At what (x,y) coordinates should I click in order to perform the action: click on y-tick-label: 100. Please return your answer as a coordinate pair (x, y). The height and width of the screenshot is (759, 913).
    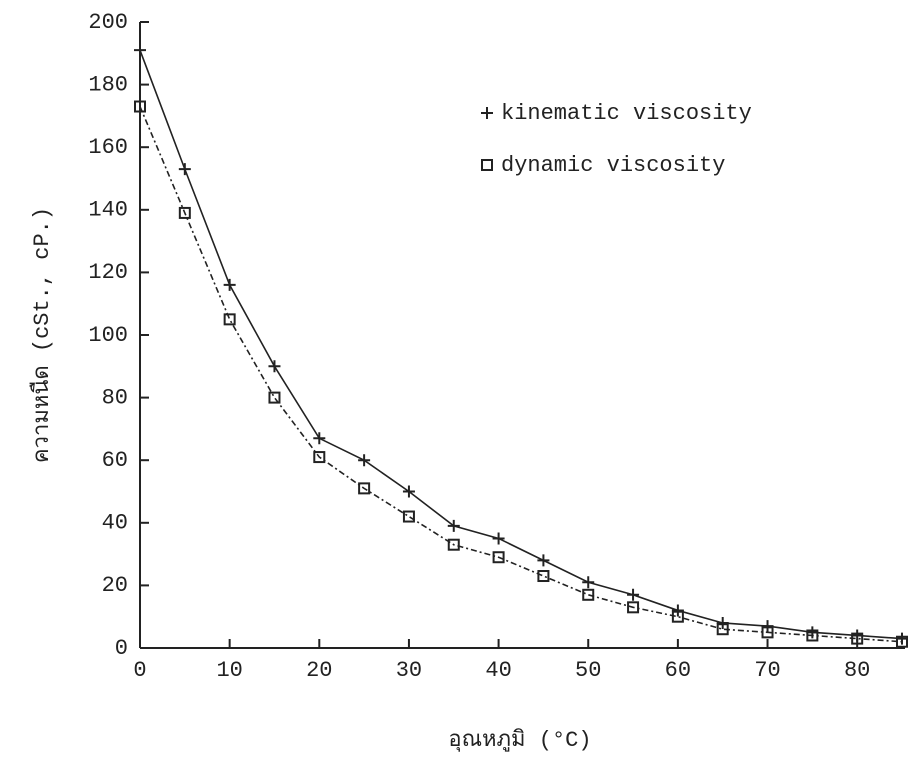
    Looking at the image, I should click on (108, 335).